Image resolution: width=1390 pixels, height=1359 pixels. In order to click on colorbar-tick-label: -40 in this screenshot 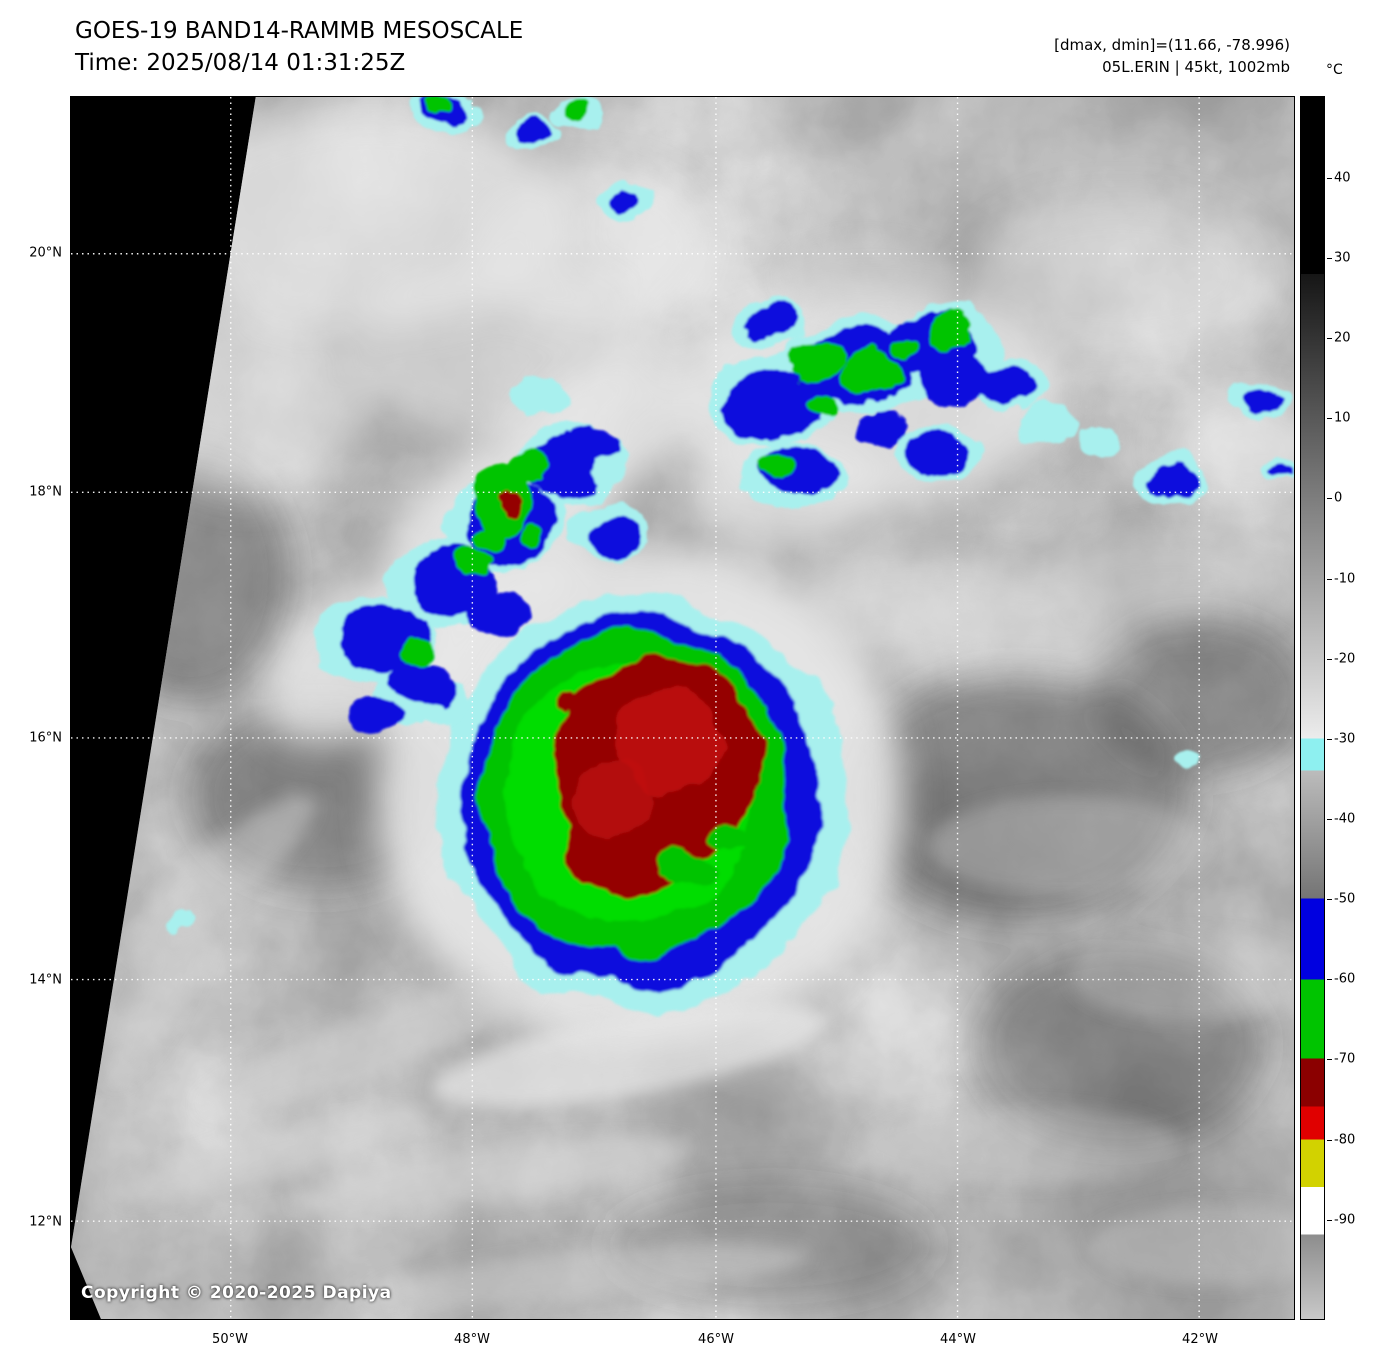, I will do `click(1345, 819)`.